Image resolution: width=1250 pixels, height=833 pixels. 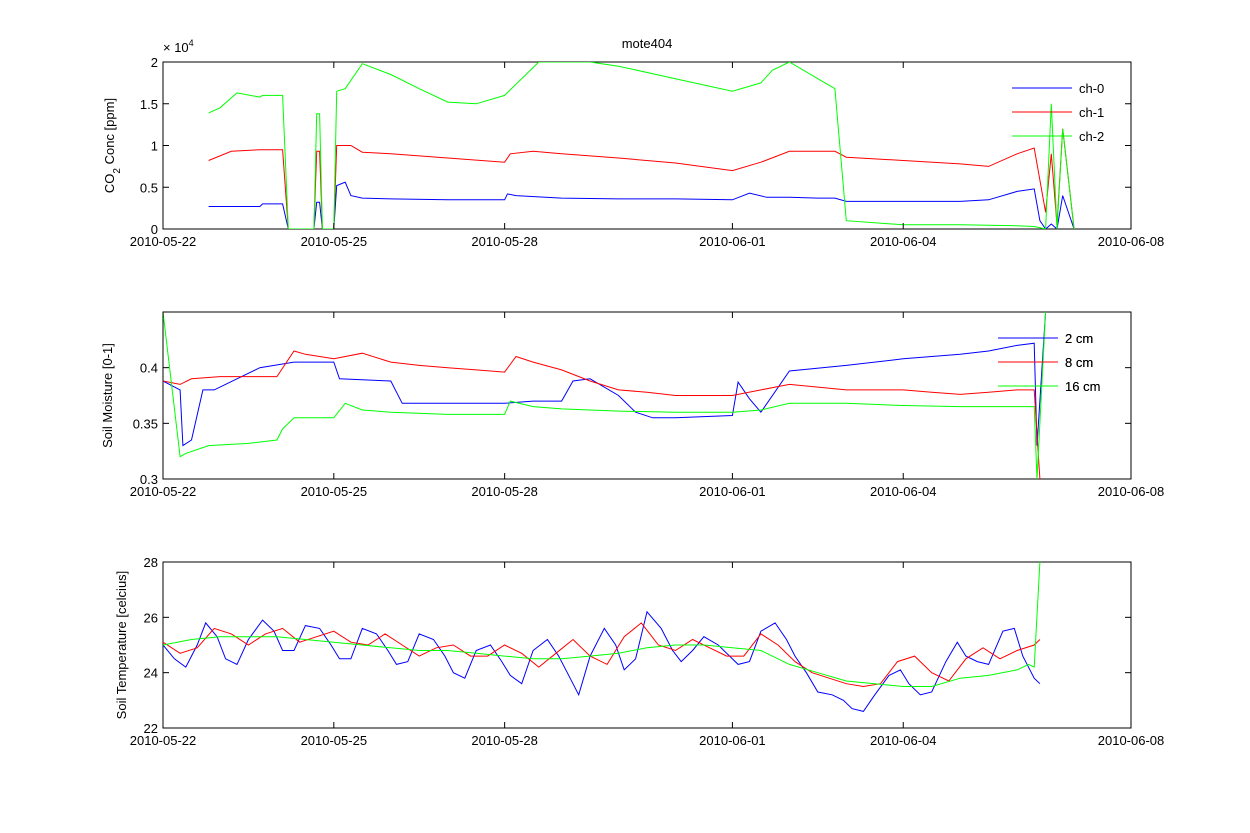 I want to click on moisture-legend-label-2-cm: 2 cm, so click(x=1079, y=338).